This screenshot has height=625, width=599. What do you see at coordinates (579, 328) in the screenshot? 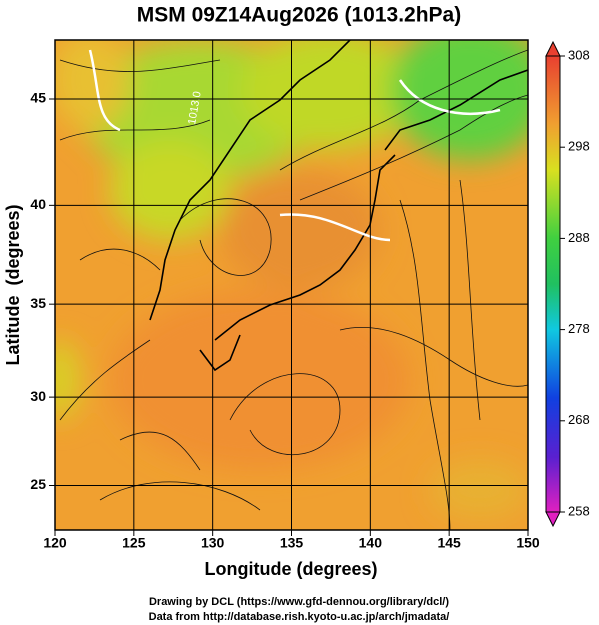
I see `colorbar-tick-label: 278` at bounding box center [579, 328].